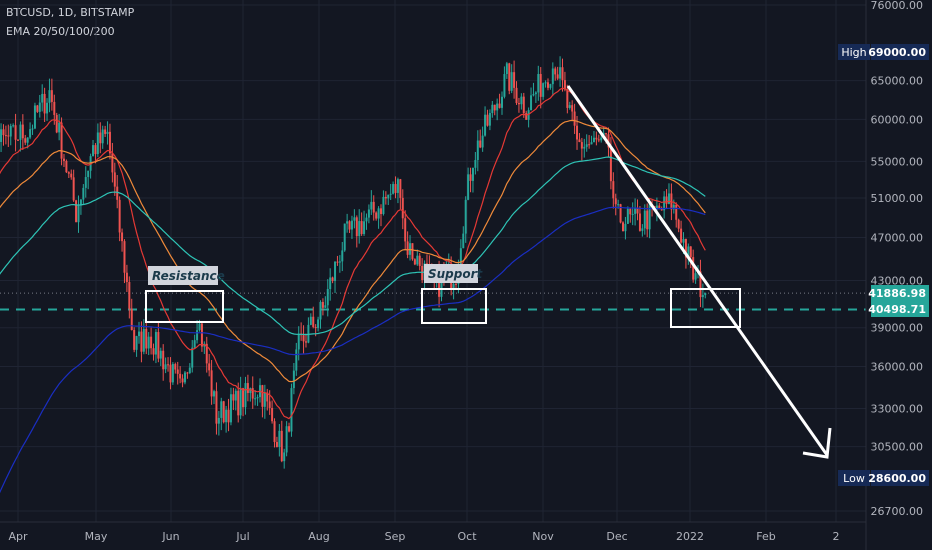 This screenshot has width=932, height=550. I want to click on x-tick-label: Jun, so click(170, 536).